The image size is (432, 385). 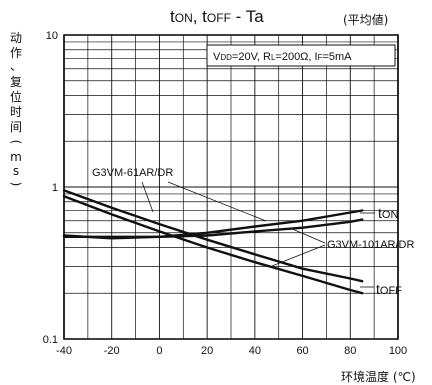 I want to click on chart-title-note: (平均値), so click(x=365, y=19).